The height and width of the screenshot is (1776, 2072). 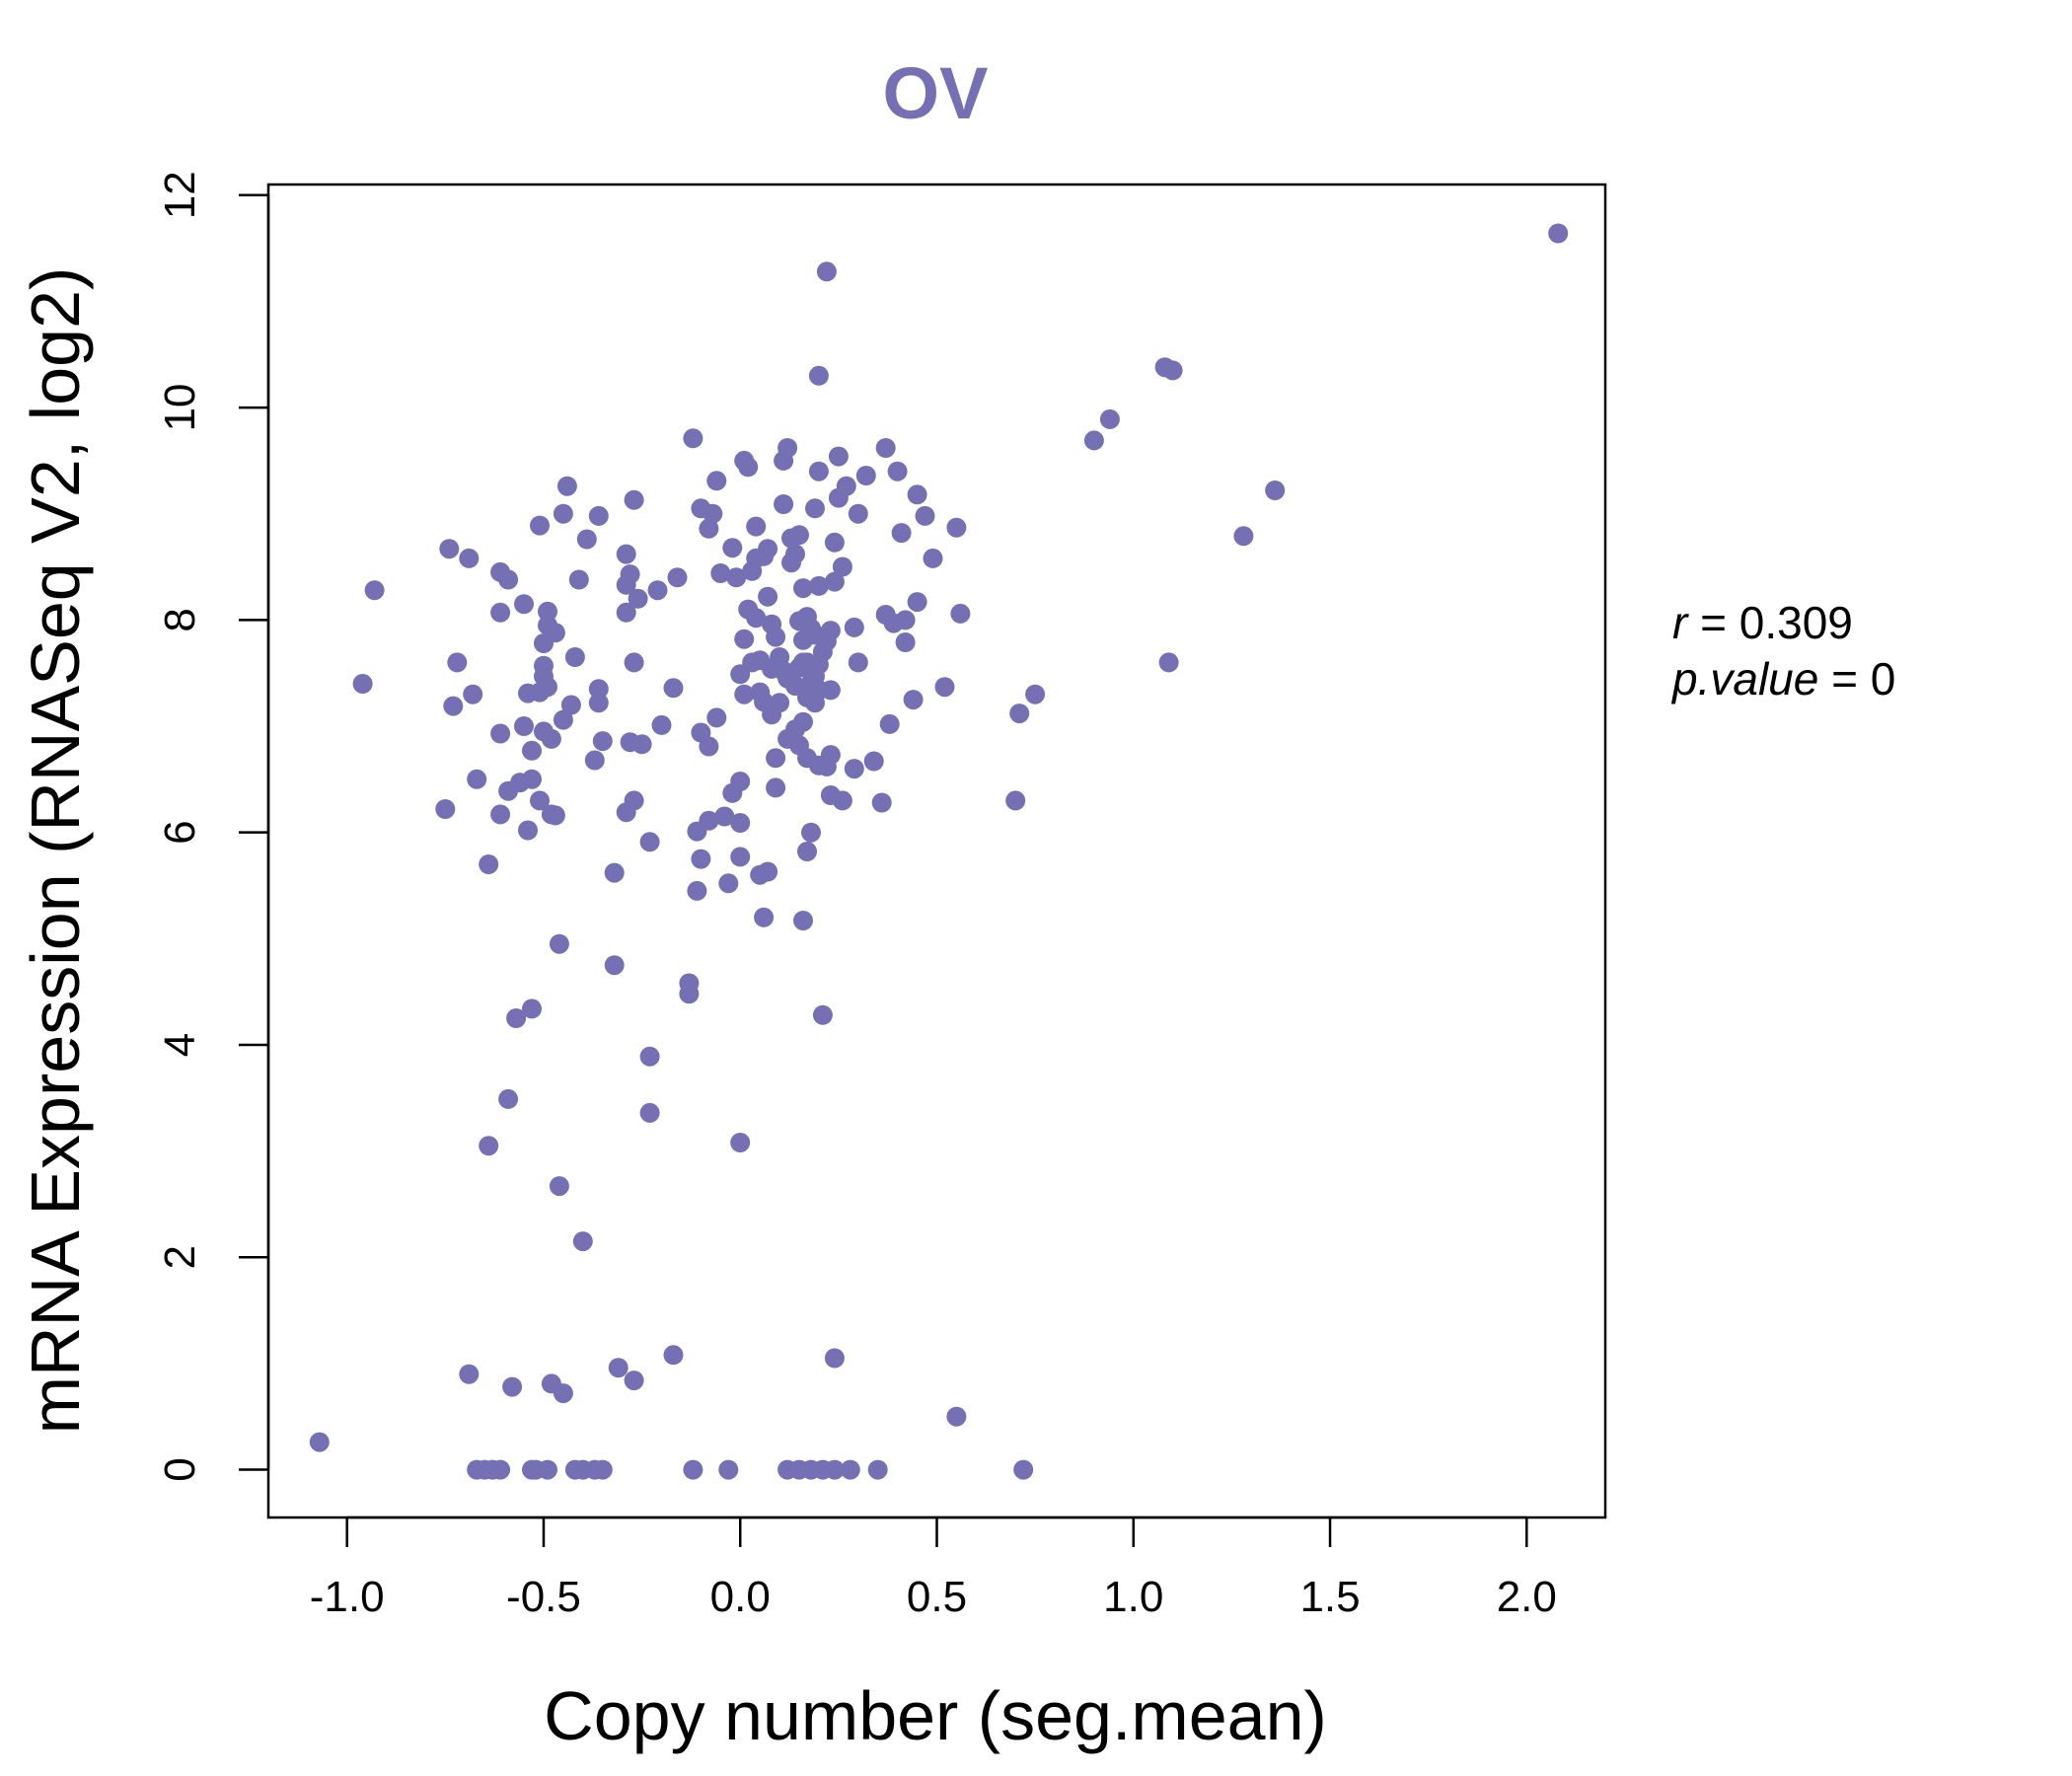 What do you see at coordinates (1783, 679) in the screenshot?
I see `p-value-stat: p.value = 0` at bounding box center [1783, 679].